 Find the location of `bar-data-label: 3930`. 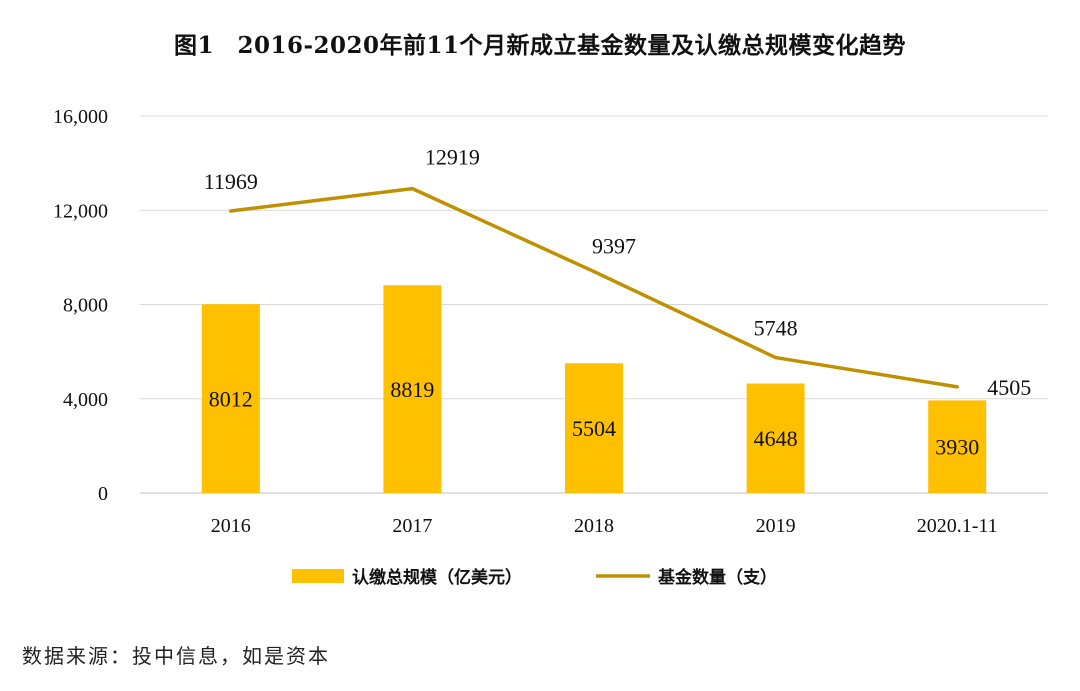

bar-data-label: 3930 is located at coordinates (957, 447).